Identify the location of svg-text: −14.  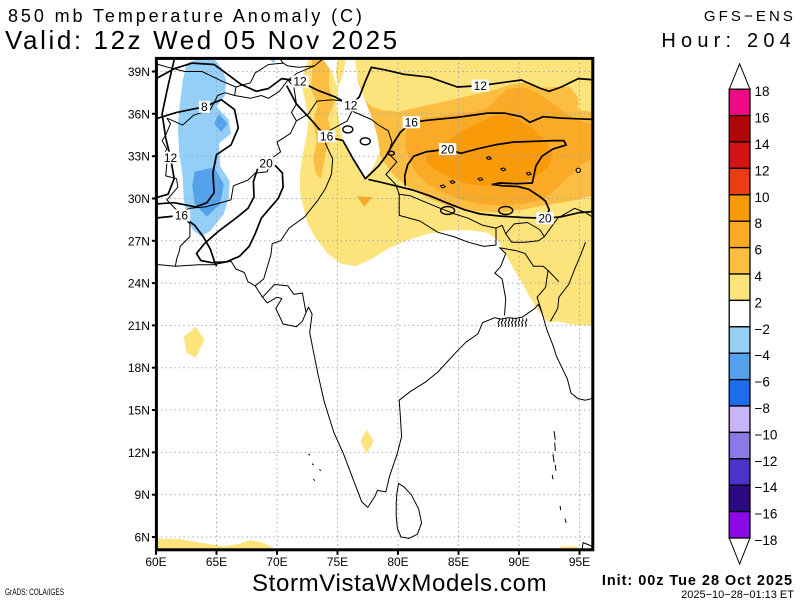
(766, 487).